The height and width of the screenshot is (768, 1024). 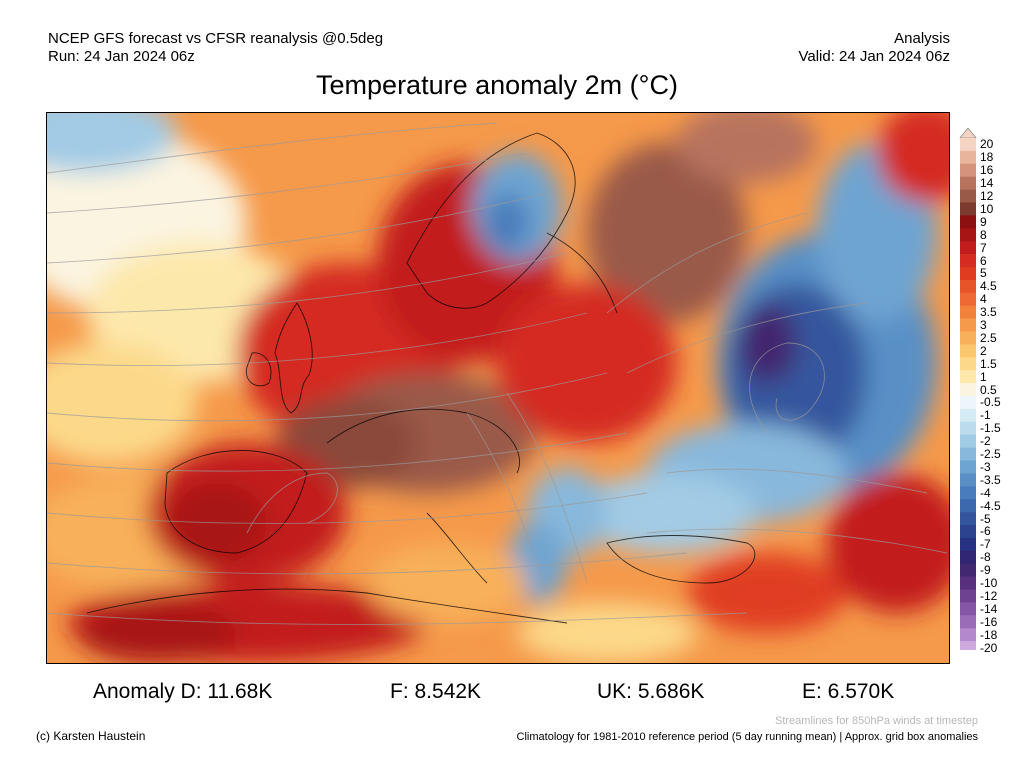 I want to click on map-title: Temperature anomaly 2m (°C), so click(x=497, y=85).